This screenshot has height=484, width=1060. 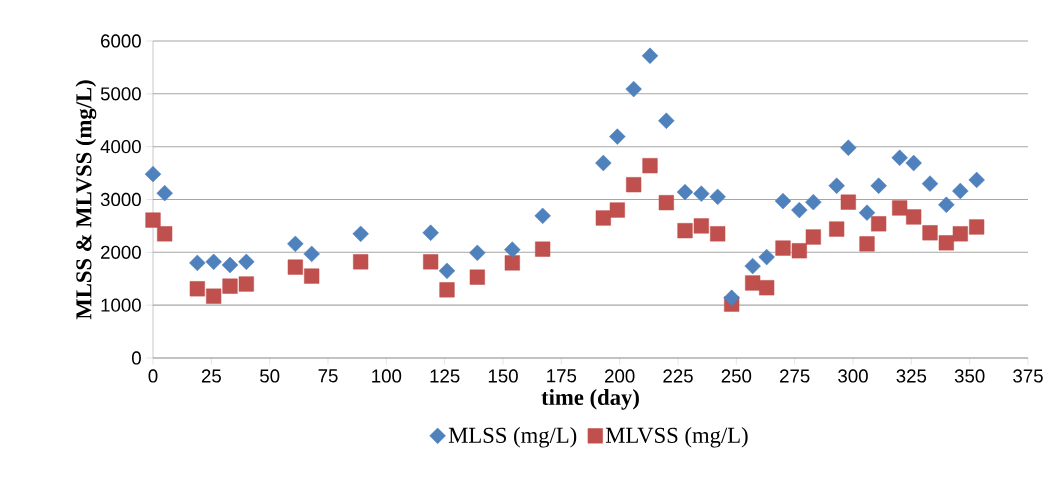 What do you see at coordinates (121, 41) in the screenshot?
I see `y-tick-label: 6000` at bounding box center [121, 41].